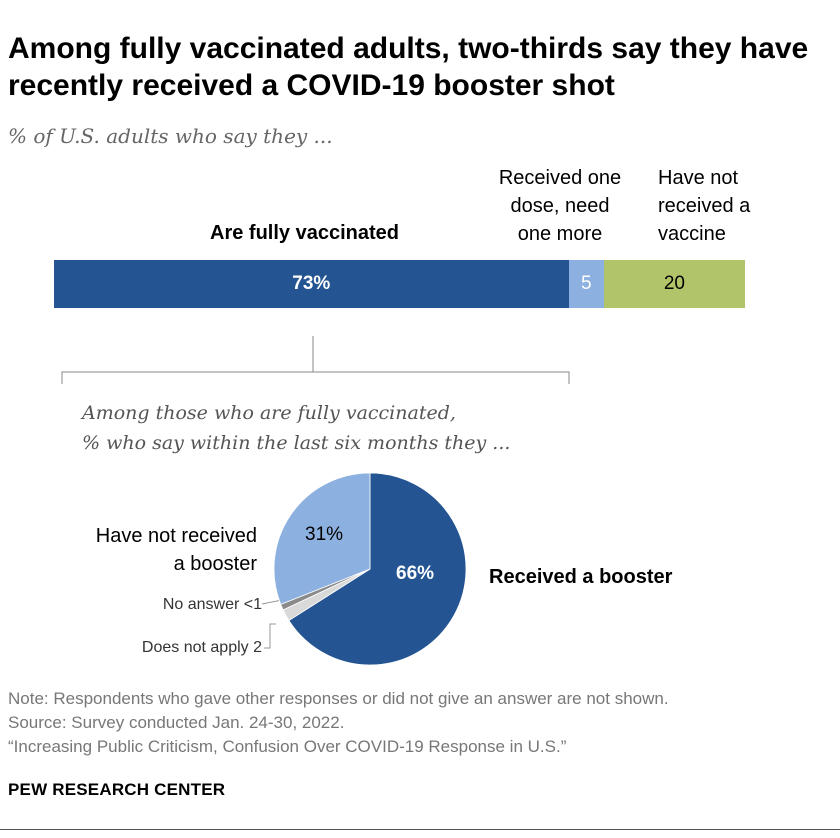 This screenshot has height=838, width=840. What do you see at coordinates (420, 829) in the screenshot?
I see `bottom-divider` at bounding box center [420, 829].